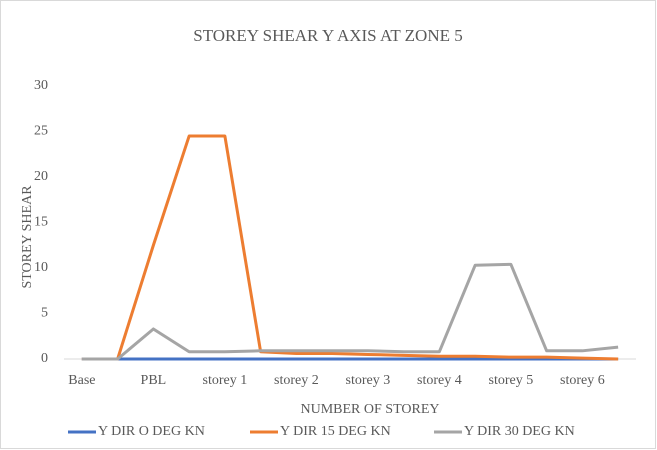 The image size is (657, 450). Describe the element at coordinates (41, 267) in the screenshot. I see `y-tick-label: 10` at that location.